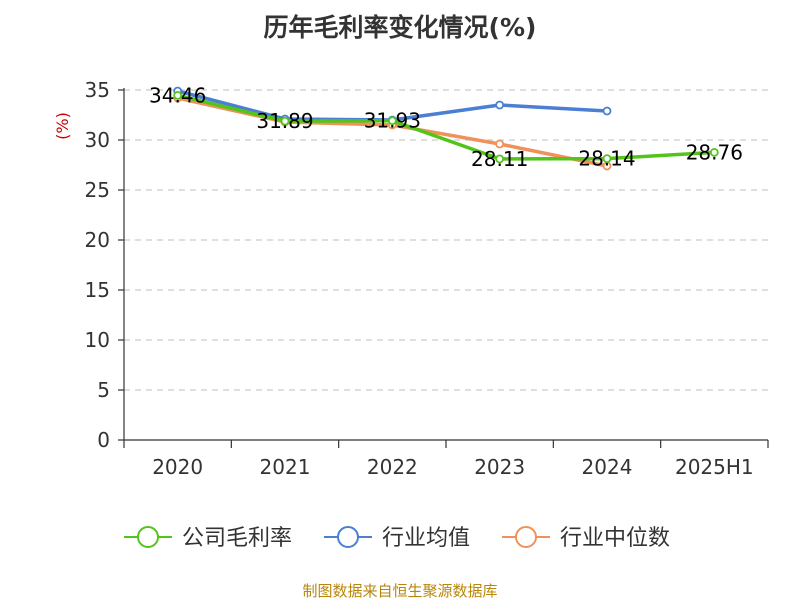 The width and height of the screenshot is (800, 600). Describe the element at coordinates (97, 340) in the screenshot. I see `y-tick-label: 10` at that location.